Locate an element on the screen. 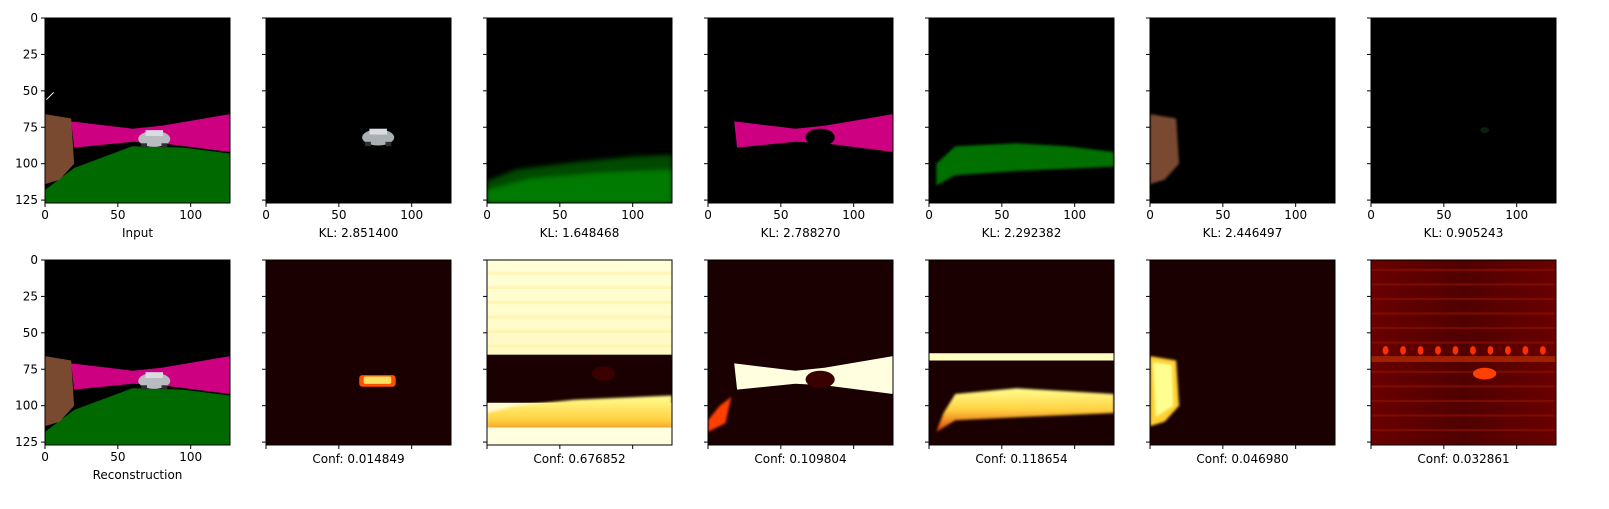  panel-label: KL: 0.905243 is located at coordinates (1464, 233).